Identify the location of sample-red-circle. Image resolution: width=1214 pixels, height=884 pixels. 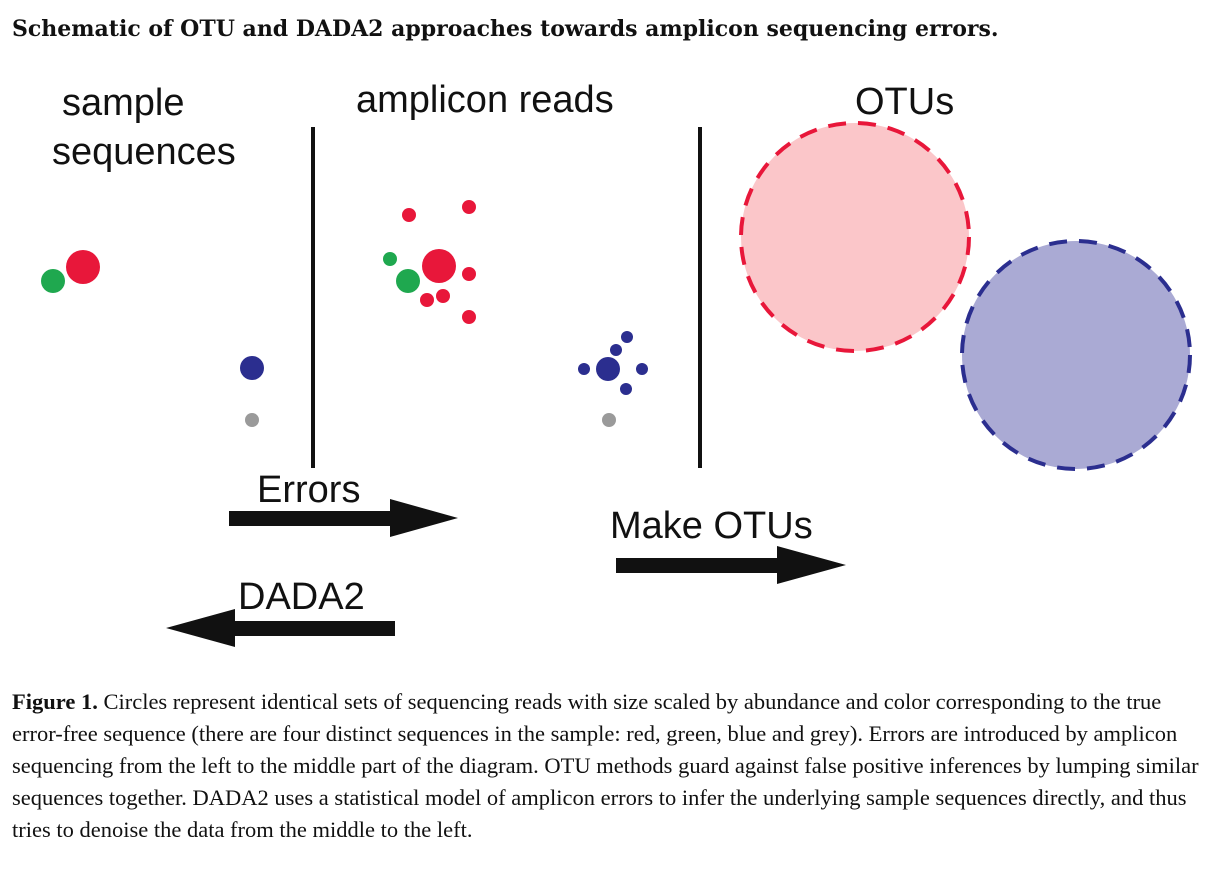
(83, 267).